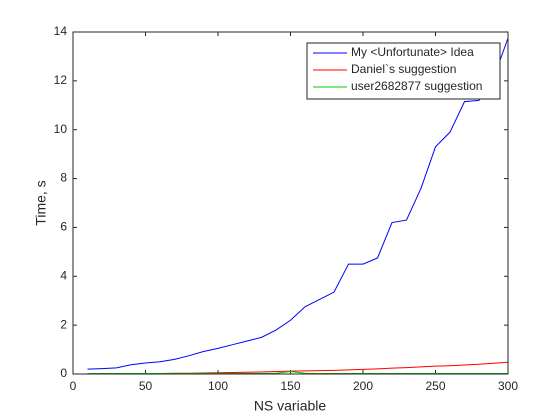 Image resolution: width=560 pixels, height=420 pixels. I want to click on legend-label: Daniel`s suggestion, so click(403, 69).